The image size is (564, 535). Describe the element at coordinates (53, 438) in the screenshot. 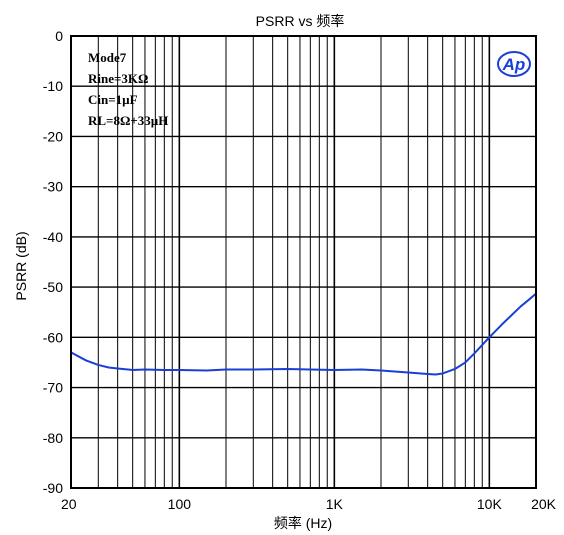

I see `y-tick-label: -80` at that location.